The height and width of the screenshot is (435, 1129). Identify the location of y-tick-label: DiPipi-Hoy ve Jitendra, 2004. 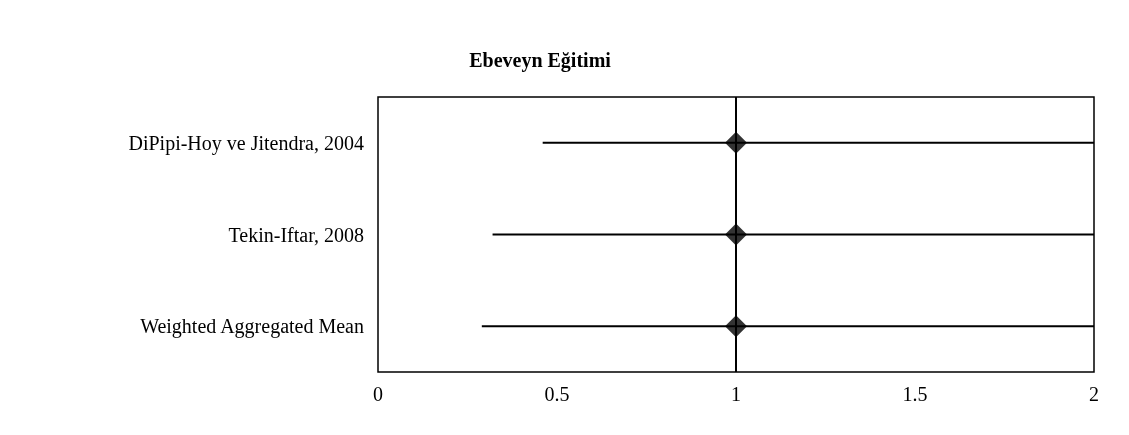
(246, 143).